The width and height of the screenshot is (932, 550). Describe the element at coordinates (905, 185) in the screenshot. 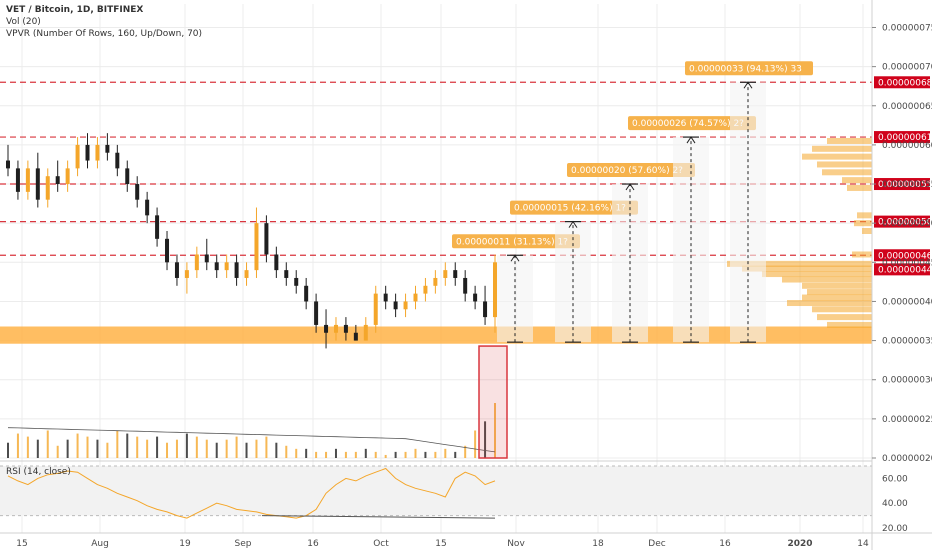

I see `price-tag-label: 0.00000055` at that location.